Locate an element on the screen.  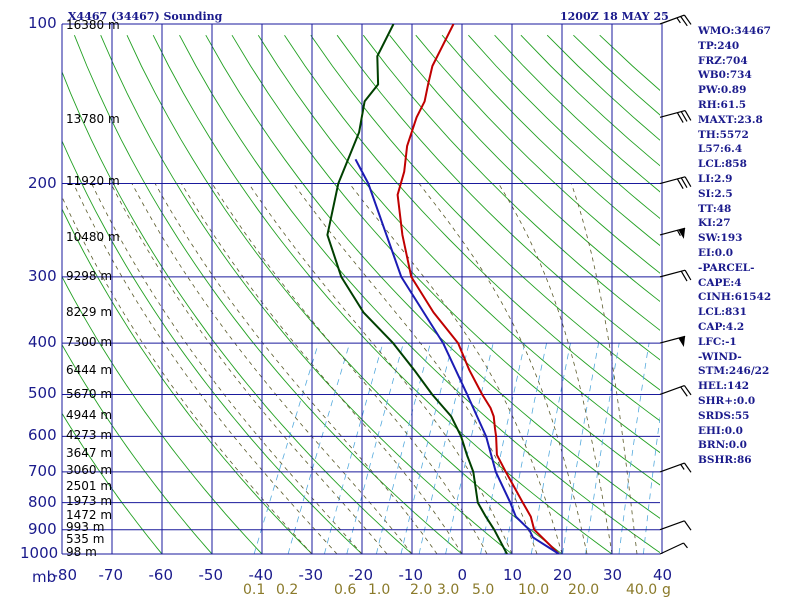
height-label: 8229 m is located at coordinates (89, 312).